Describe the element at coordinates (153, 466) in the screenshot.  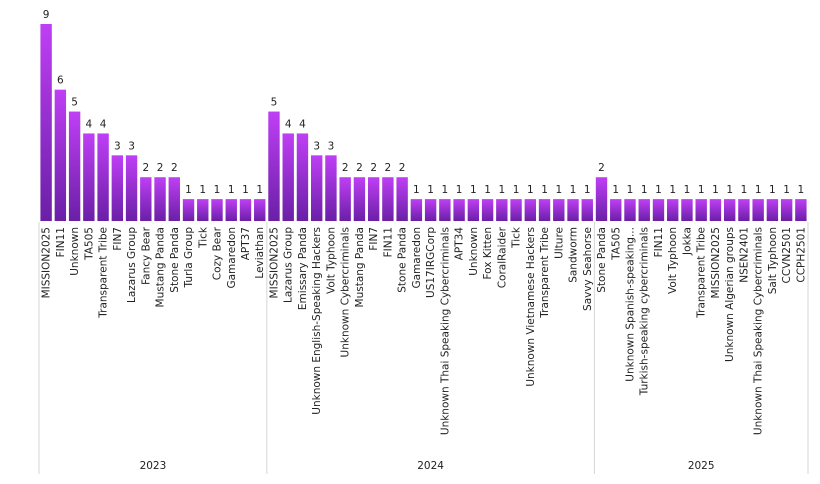
I see `group-label: 2023` at that location.